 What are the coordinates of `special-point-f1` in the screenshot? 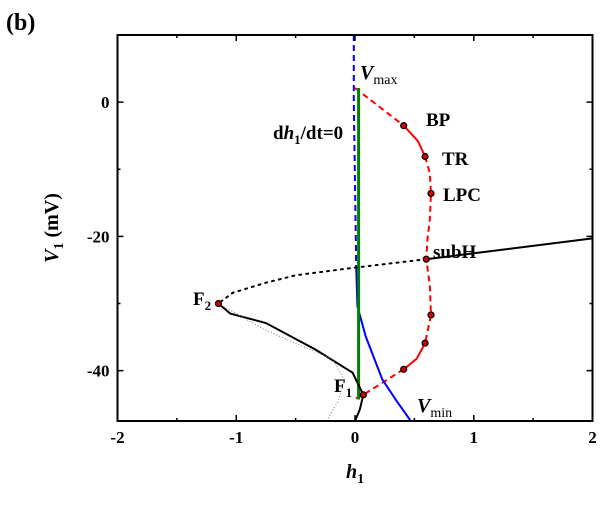 It's located at (363, 395).